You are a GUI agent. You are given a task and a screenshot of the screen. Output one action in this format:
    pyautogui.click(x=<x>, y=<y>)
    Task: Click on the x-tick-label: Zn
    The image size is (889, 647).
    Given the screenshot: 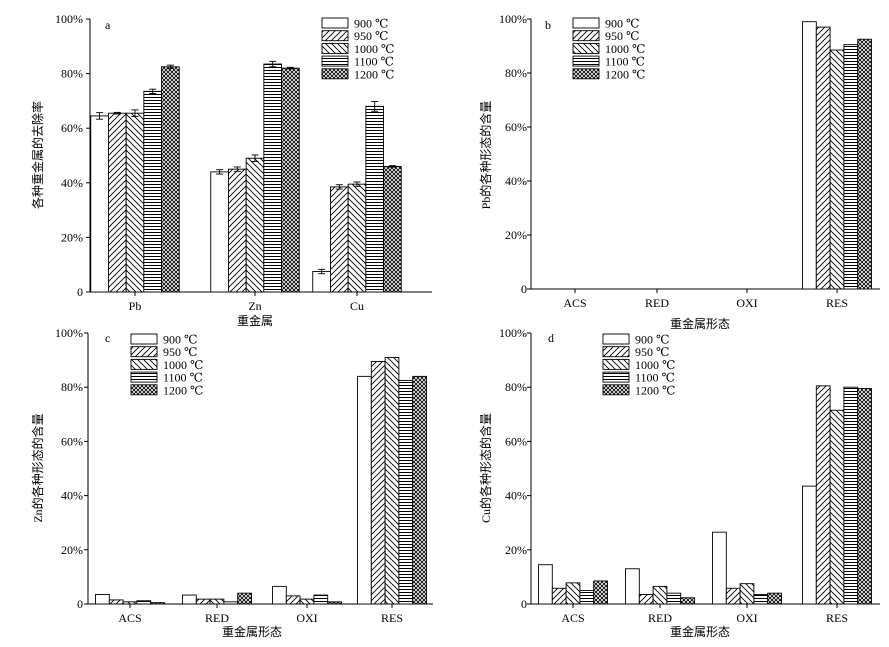 What is the action you would take?
    pyautogui.click(x=254, y=306)
    